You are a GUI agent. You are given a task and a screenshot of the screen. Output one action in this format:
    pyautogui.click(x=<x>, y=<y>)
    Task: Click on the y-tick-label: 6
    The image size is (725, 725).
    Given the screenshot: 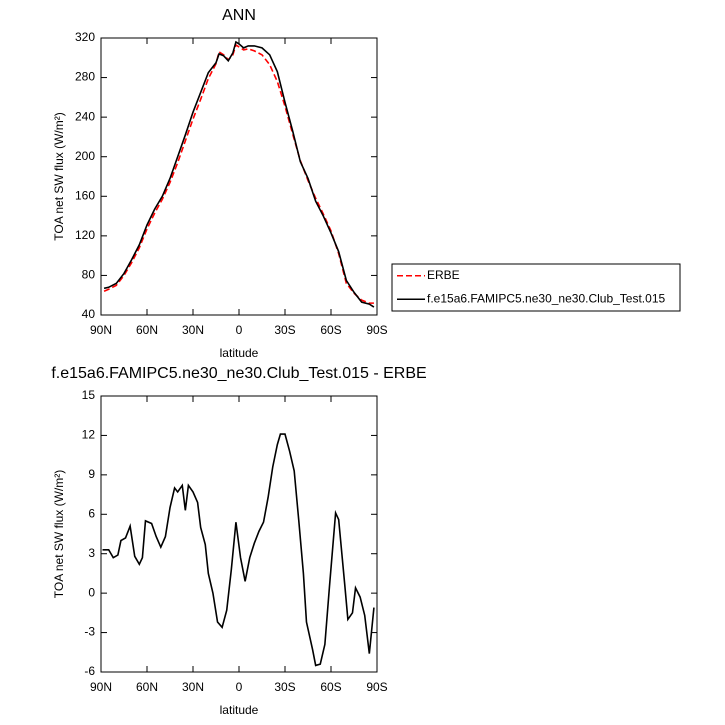 What is the action you would take?
    pyautogui.click(x=91, y=513)
    